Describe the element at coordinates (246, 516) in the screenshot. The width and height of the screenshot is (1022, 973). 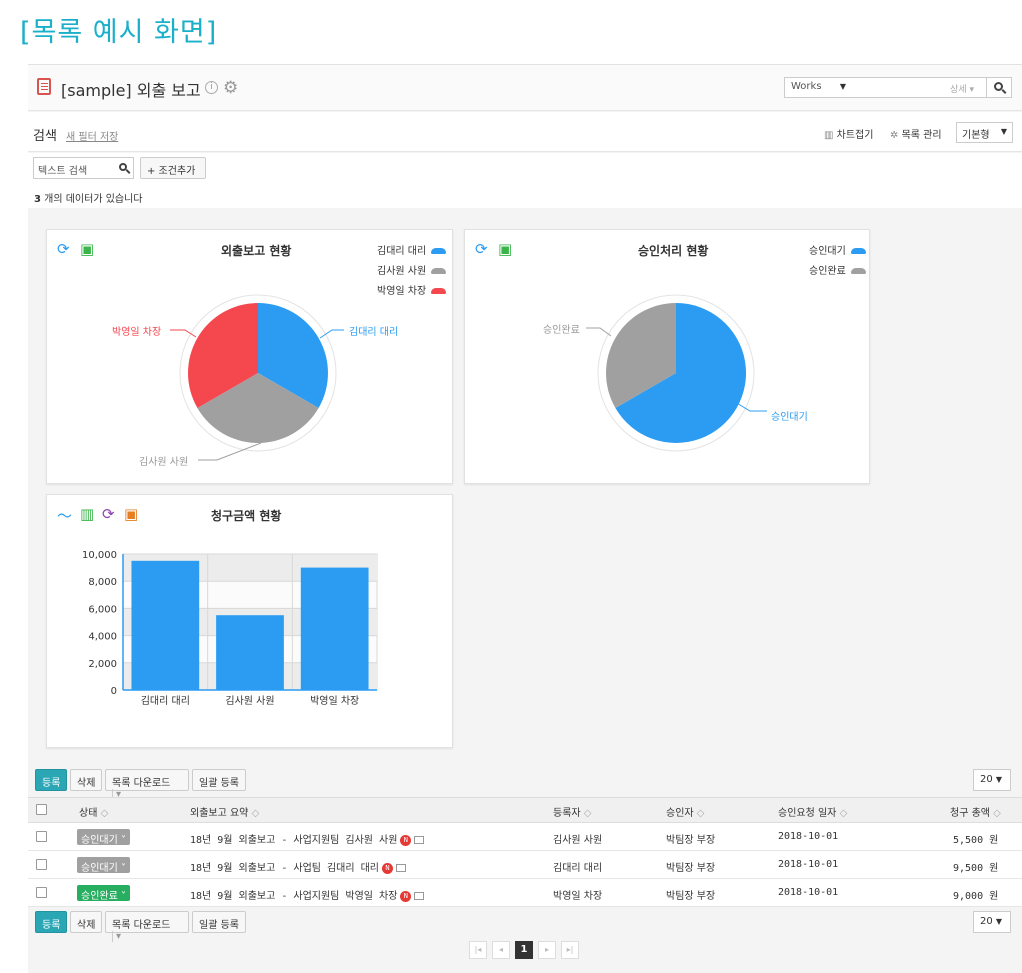
I see `chart-title: 청구금액 현황` at that location.